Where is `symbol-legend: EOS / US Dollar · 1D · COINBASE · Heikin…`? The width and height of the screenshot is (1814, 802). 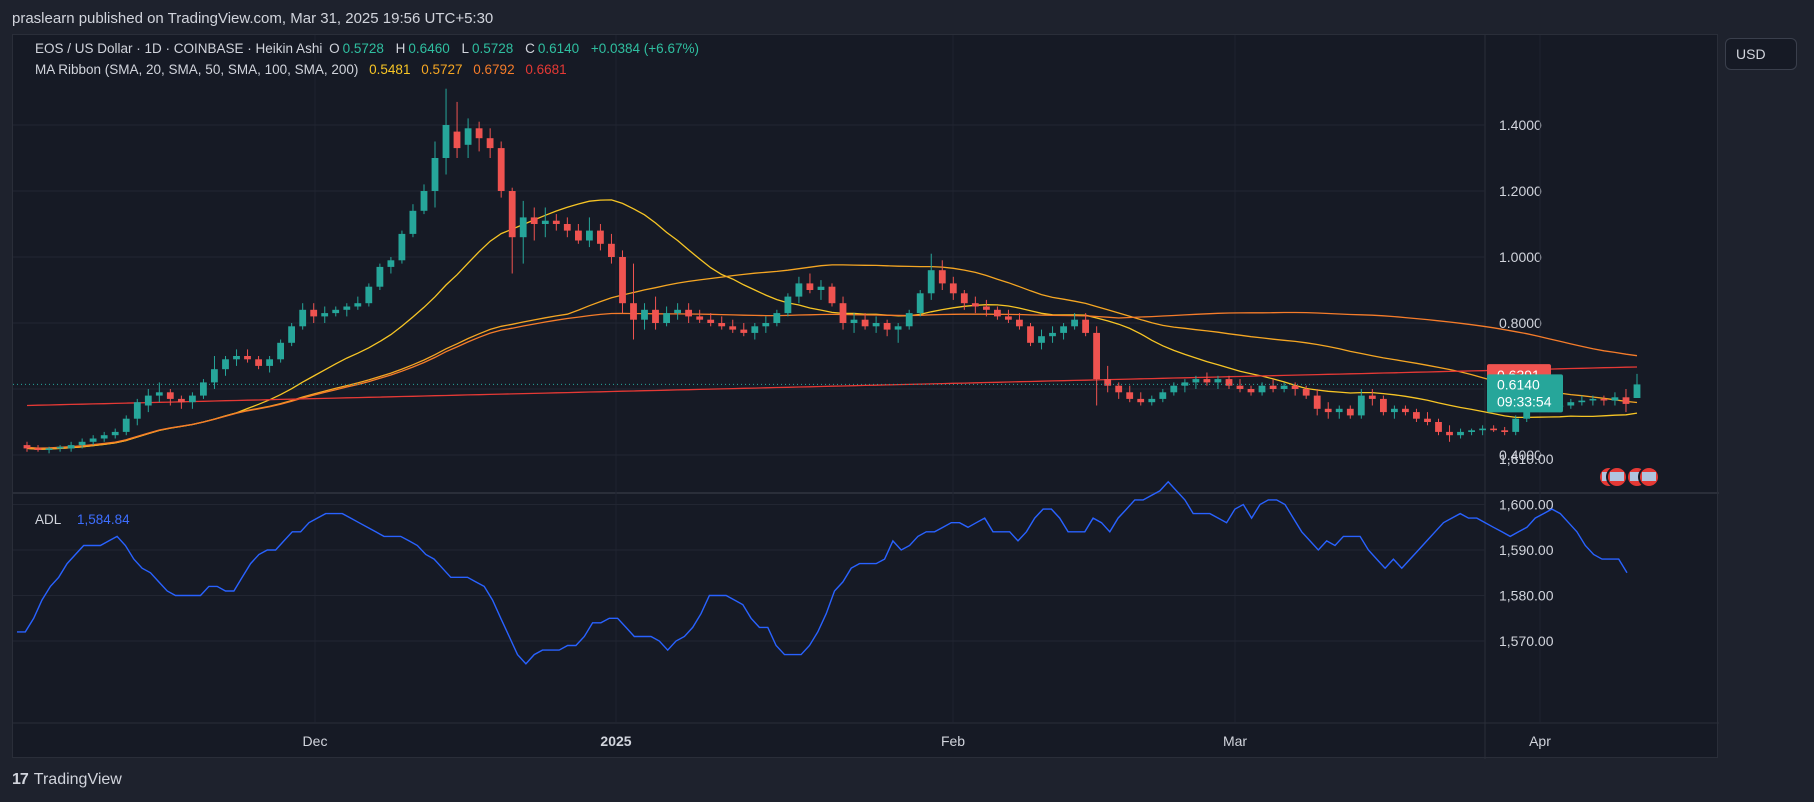
symbol-legend: EOS / US Dollar · 1D · COINBASE · Heikin… is located at coordinates (368, 48).